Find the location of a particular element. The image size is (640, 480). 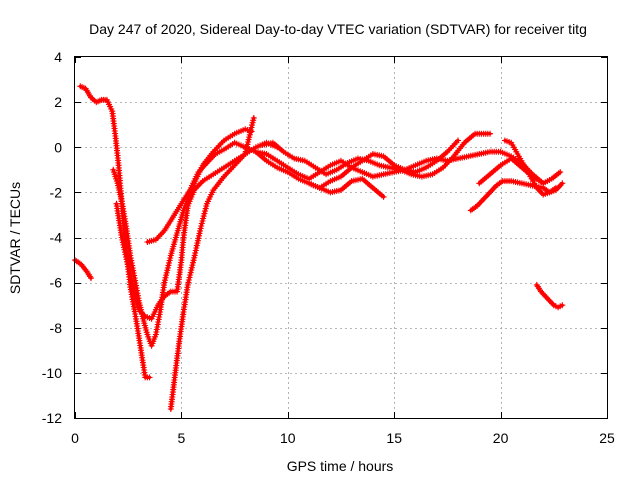

y-axis-label: SDTVAR / TECUs is located at coordinates (15, 238).